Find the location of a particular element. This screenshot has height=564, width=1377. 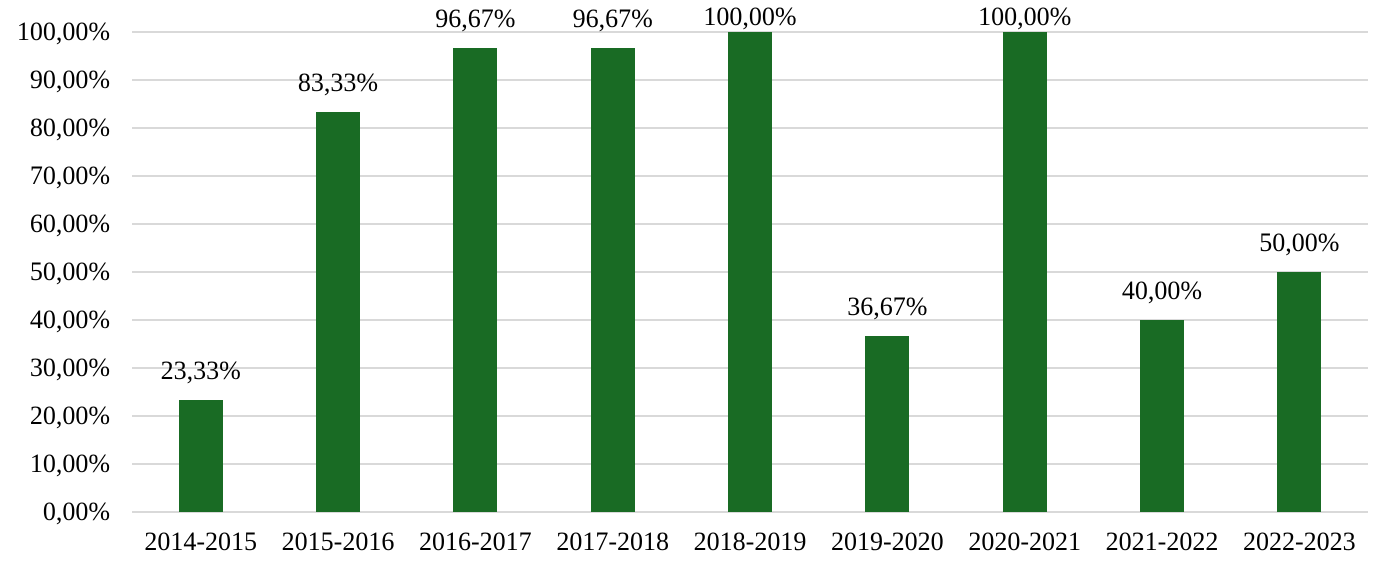

y-axis-tick-label: 50,00% is located at coordinates (69, 271).